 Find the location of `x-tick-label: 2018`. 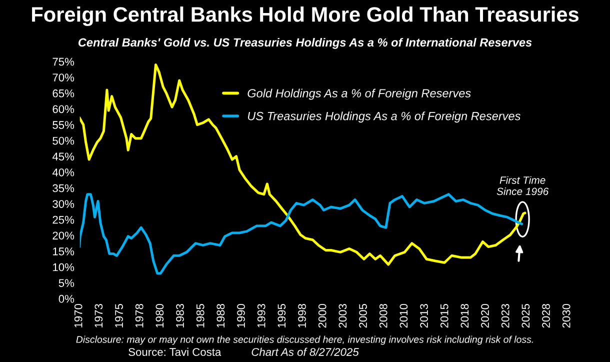

x-tick-label: 2018 is located at coordinates (464, 316).